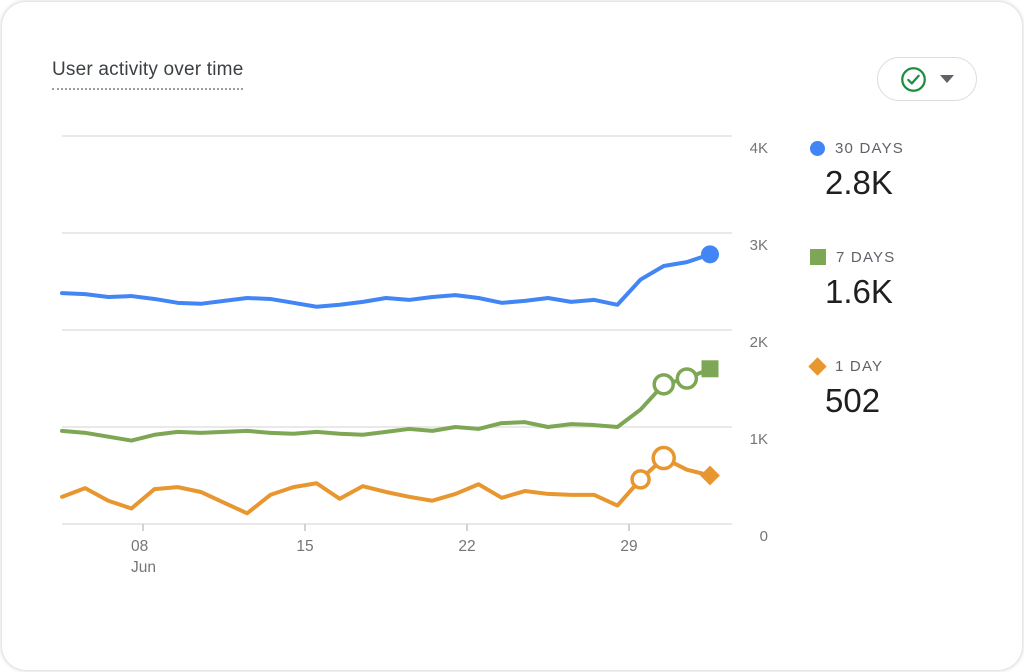 The image size is (1024, 672). Describe the element at coordinates (859, 182) in the screenshot. I see `legend-value: 2.8K` at that location.